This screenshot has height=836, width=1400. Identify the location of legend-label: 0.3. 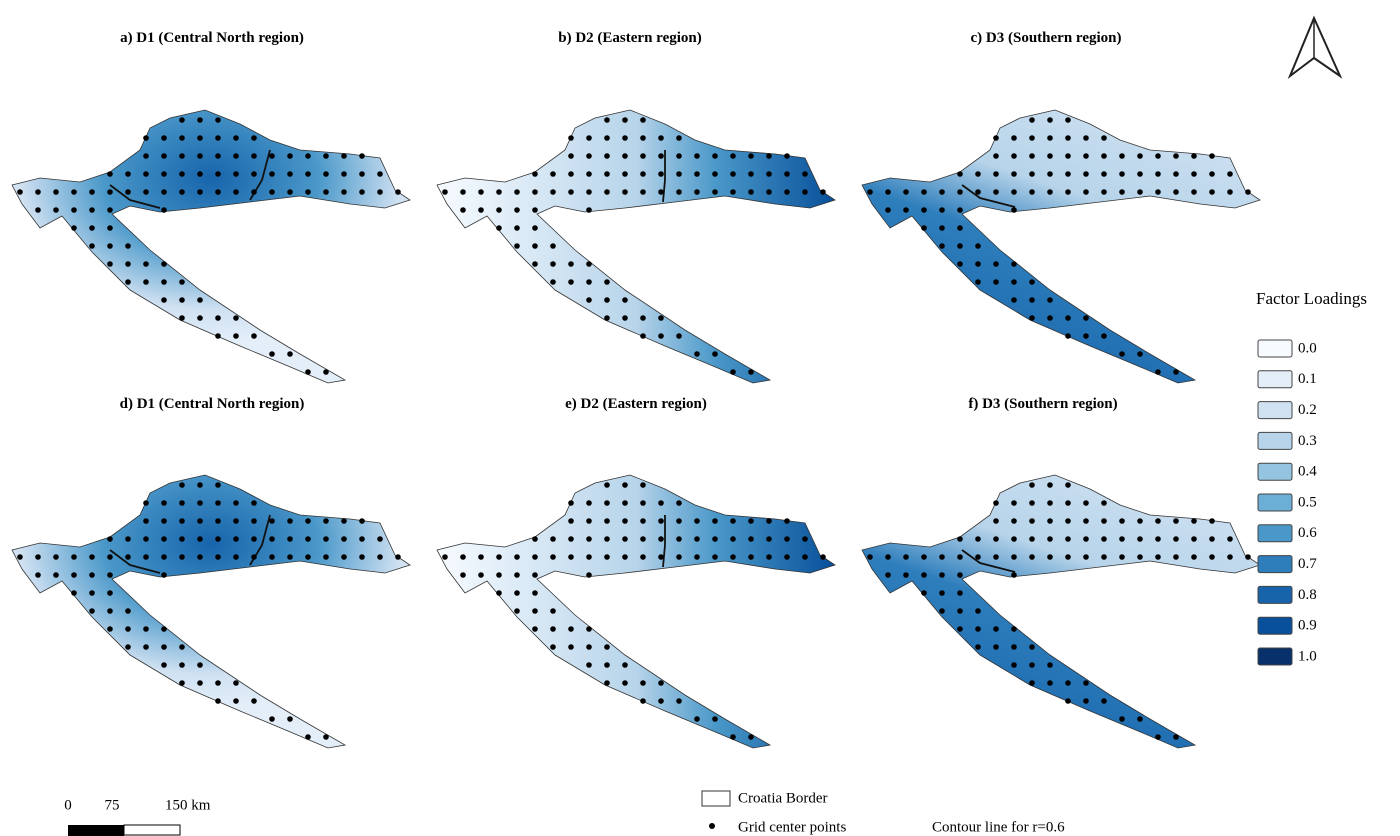
(1307, 441).